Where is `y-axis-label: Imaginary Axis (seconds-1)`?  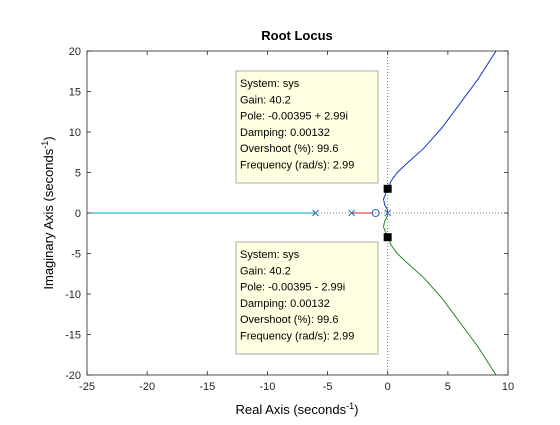
y-axis-label: Imaginary Axis (seconds-1) is located at coordinates (48, 212).